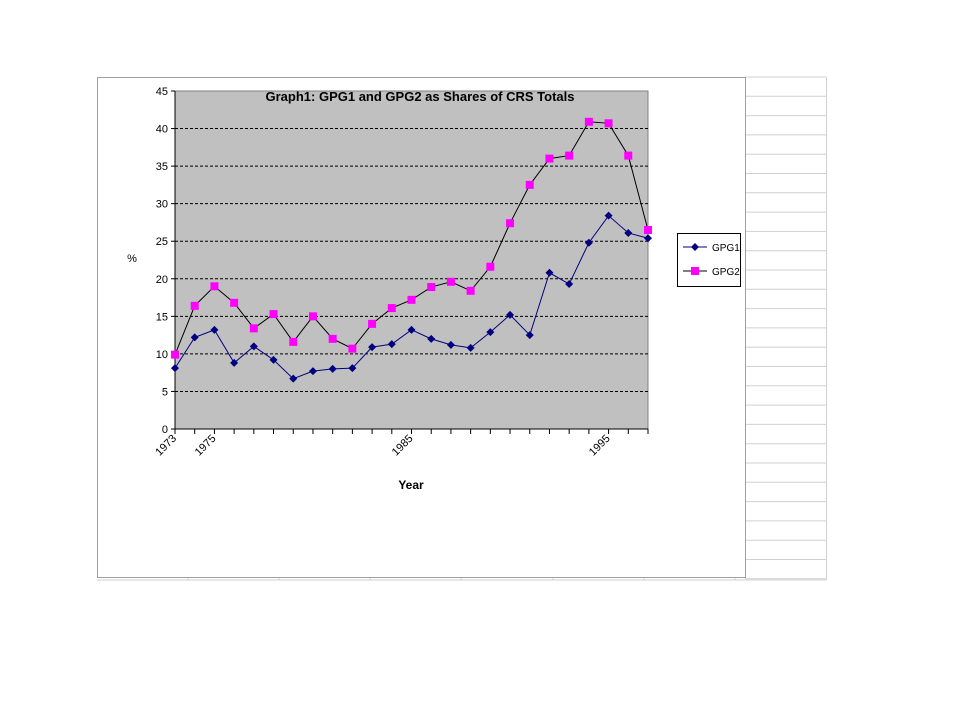  I want to click on y-tick-label: 15, so click(162, 317).